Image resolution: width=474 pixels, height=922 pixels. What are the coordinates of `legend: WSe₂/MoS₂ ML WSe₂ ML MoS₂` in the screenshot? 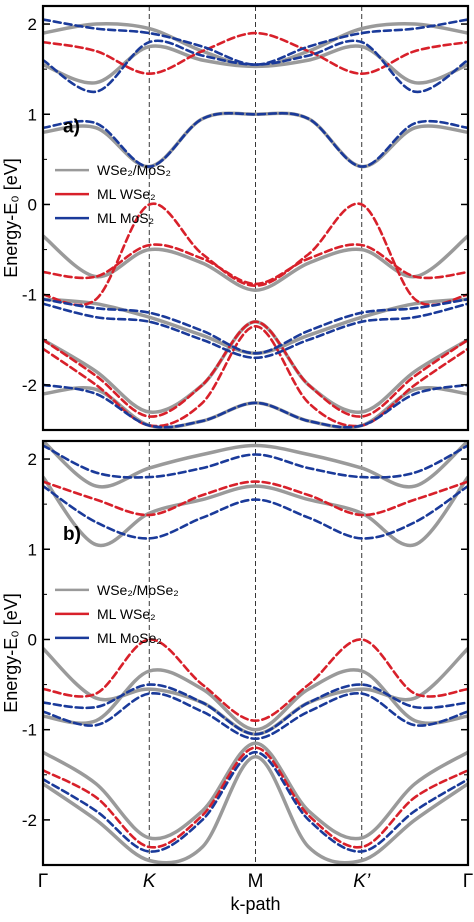 It's located at (113, 194).